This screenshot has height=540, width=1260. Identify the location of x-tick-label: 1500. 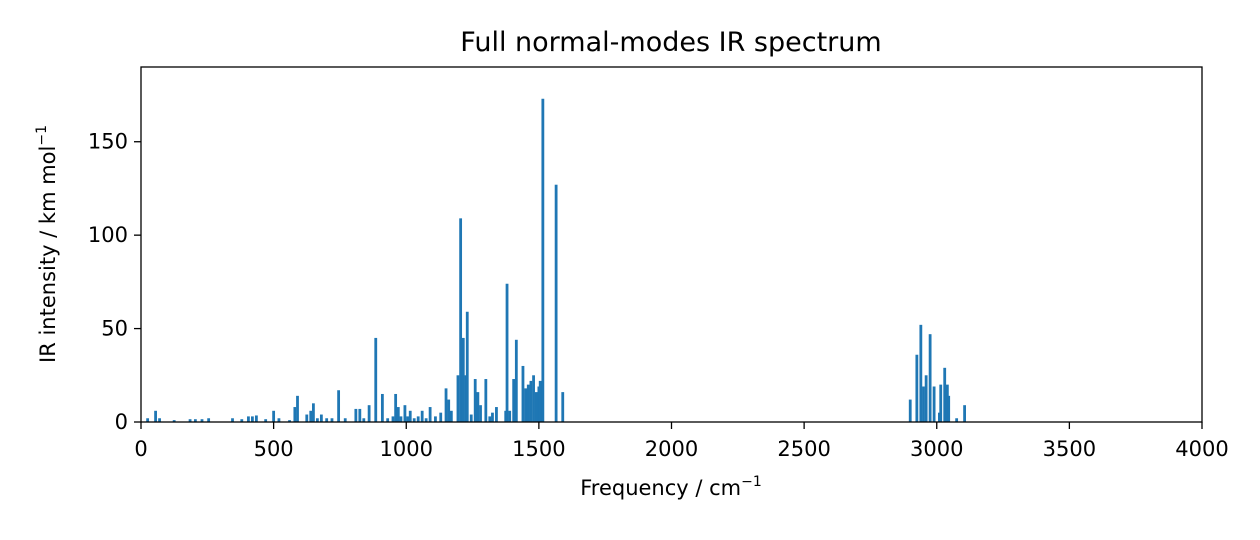
(538, 449).